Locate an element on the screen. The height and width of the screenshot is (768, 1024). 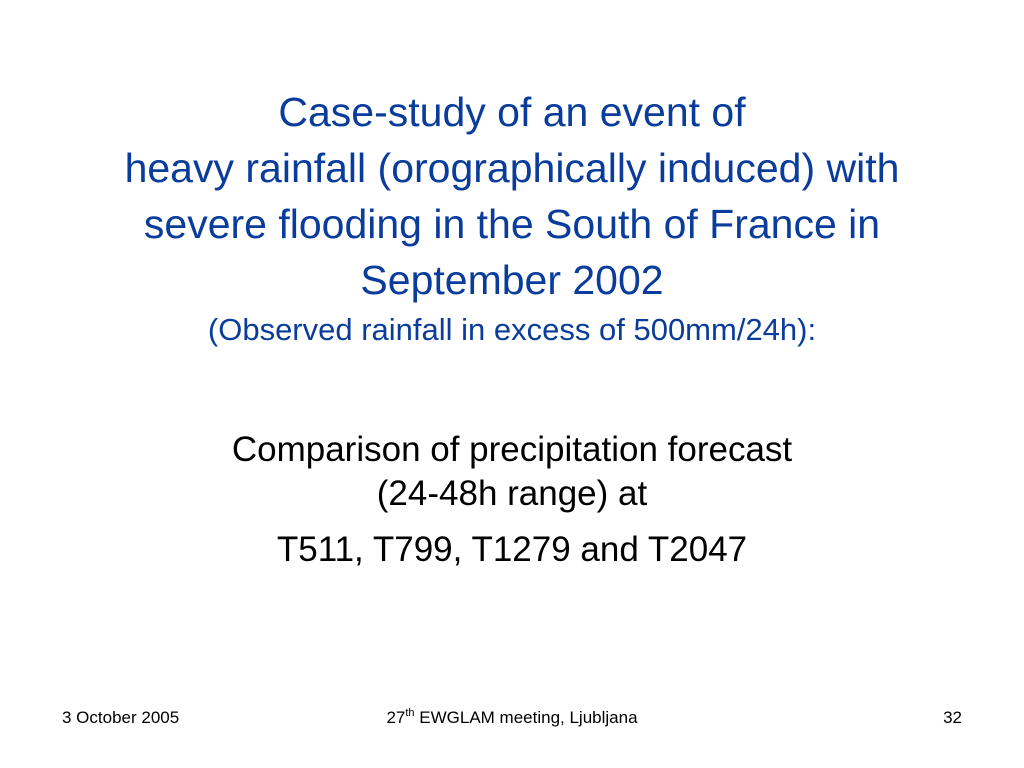
title-line: September 2002 is located at coordinates (512, 280).